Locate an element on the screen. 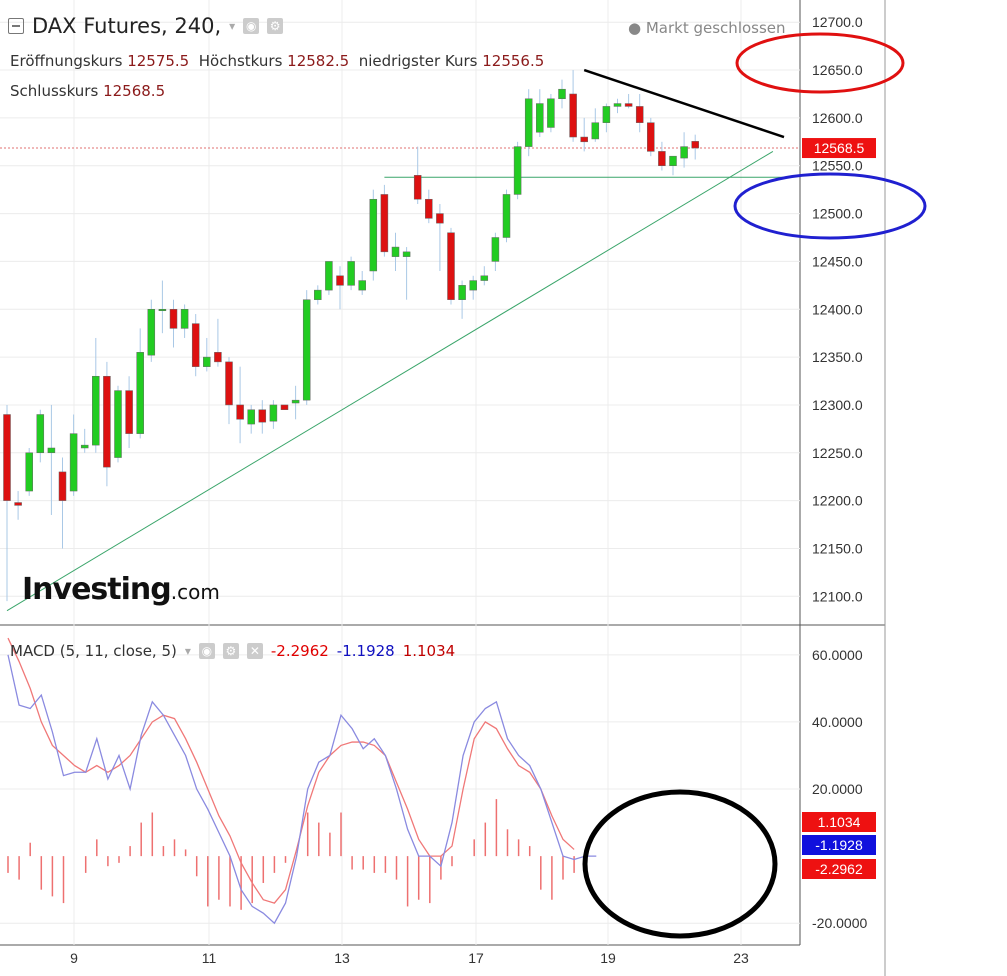 Image resolution: width=1007 pixels, height=976 pixels. y-tick-label: 12250.0 is located at coordinates (837, 453).